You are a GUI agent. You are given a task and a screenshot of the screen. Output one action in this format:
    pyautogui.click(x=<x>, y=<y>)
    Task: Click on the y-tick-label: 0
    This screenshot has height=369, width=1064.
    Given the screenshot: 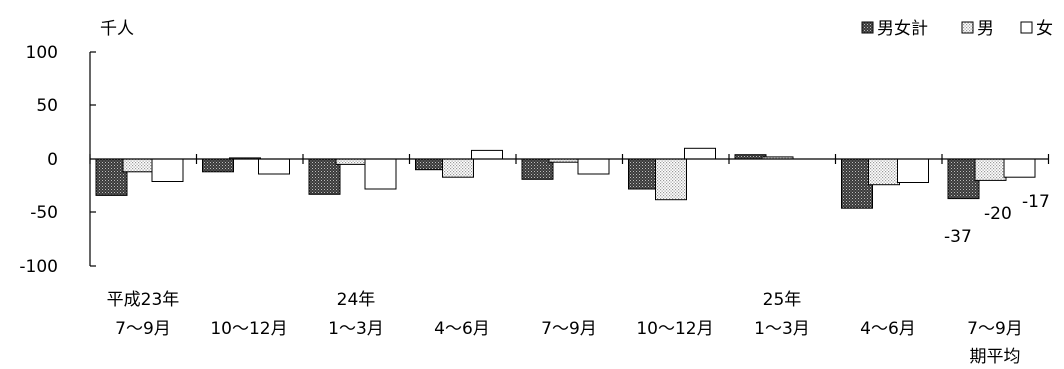 What is the action you would take?
    pyautogui.click(x=52, y=160)
    